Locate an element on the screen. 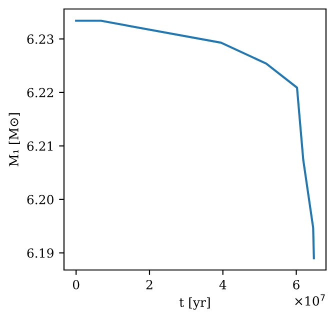 Image resolution: width=335 pixels, height=321 pixels. x-tick-label: 6 is located at coordinates (296, 285).